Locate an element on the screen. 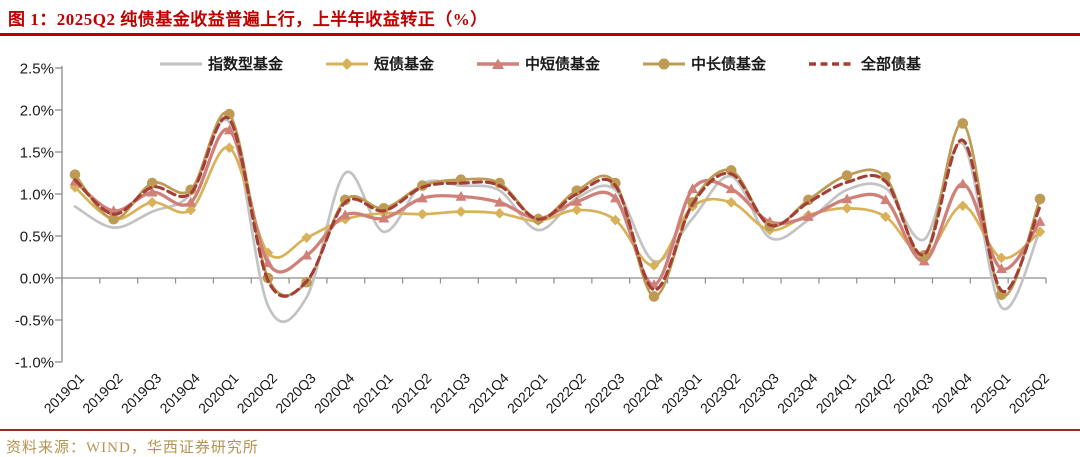 The width and height of the screenshot is (1080, 457). x-tick-label: 2019Q1 is located at coordinates (64, 393).